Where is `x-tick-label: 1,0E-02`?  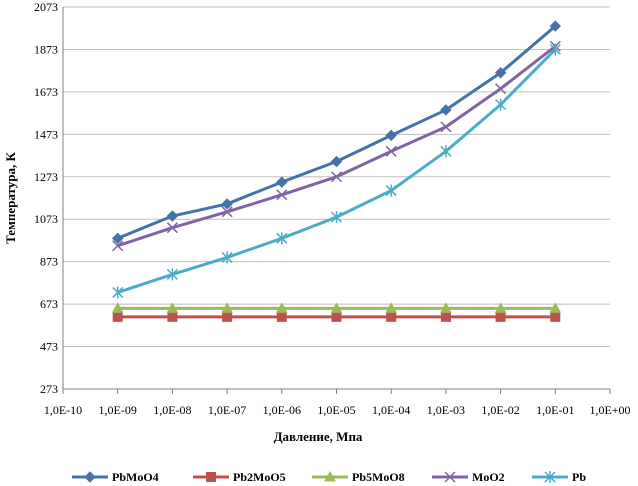
x-tick-label: 1,0E-02 is located at coordinates (500, 410).